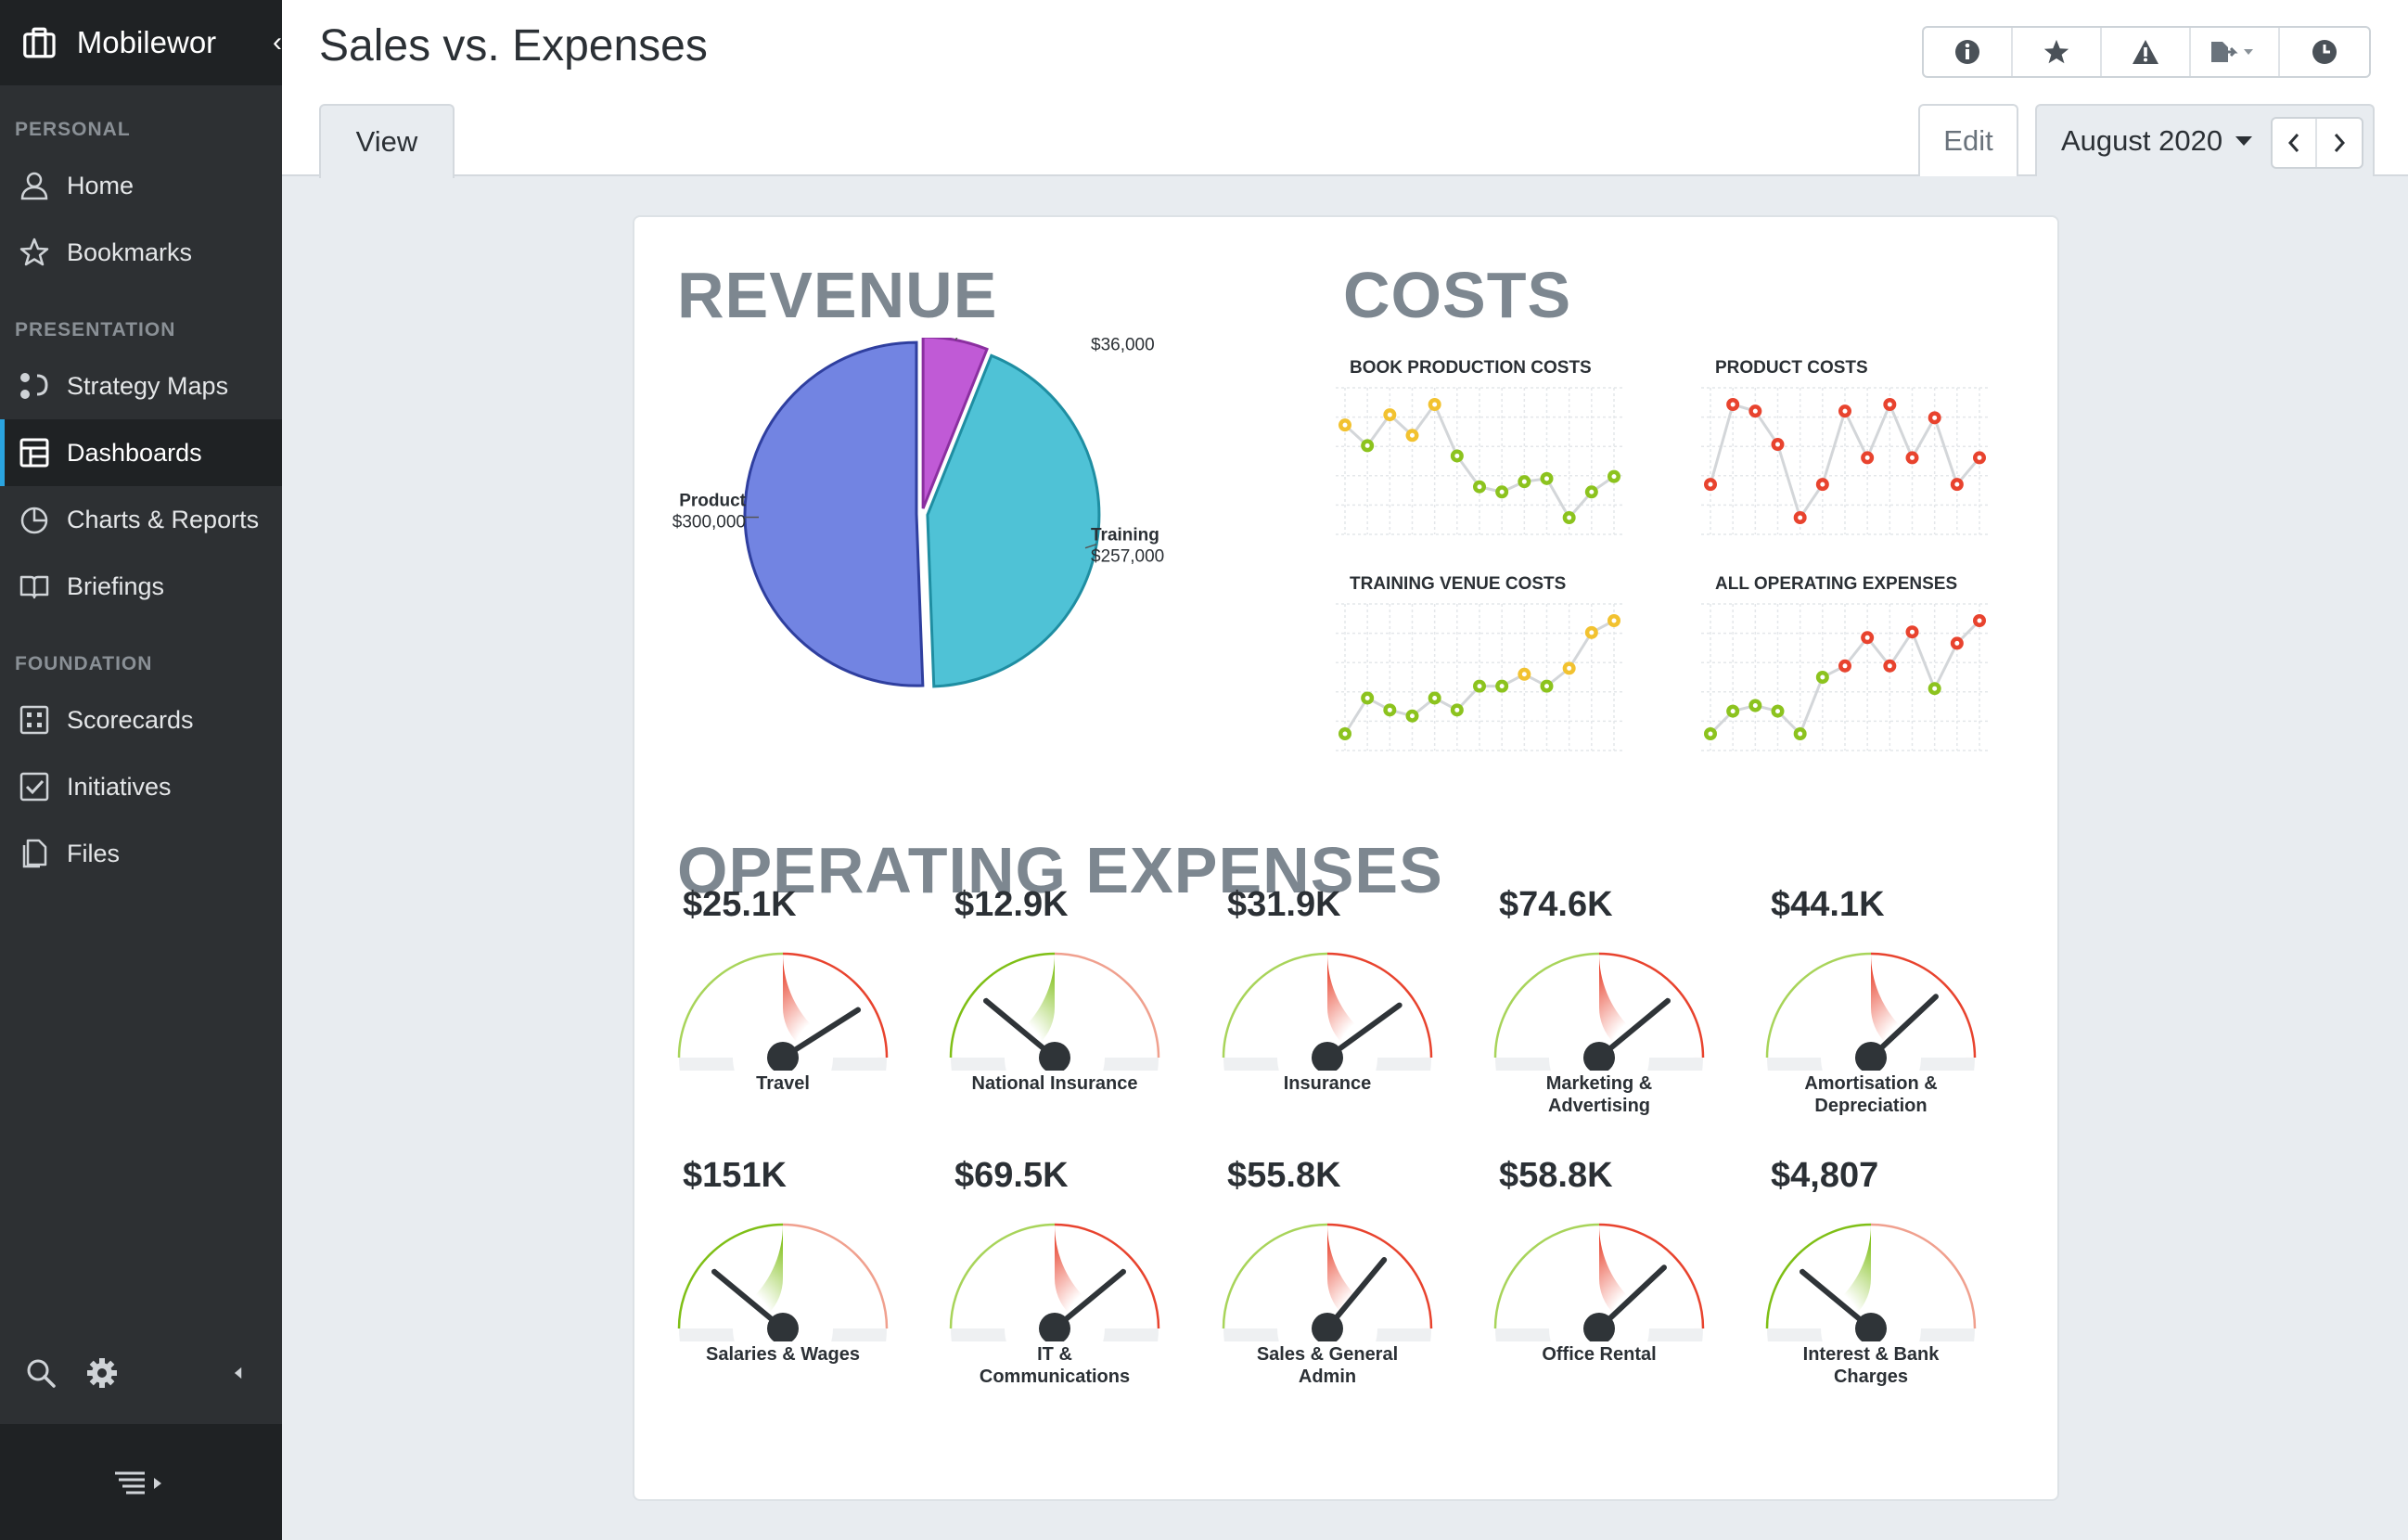 The height and width of the screenshot is (1540, 2408). I want to click on gauge-label: Insurance, so click(1327, 1083).